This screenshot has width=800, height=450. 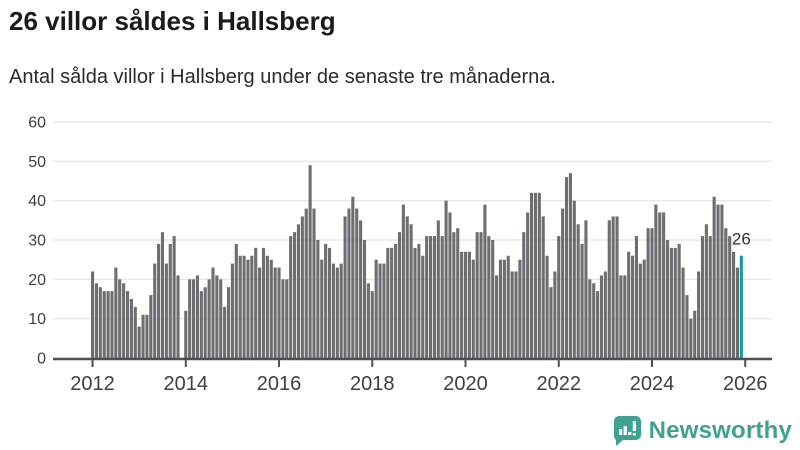 I want to click on y-tick-label: 30, so click(x=37, y=241).